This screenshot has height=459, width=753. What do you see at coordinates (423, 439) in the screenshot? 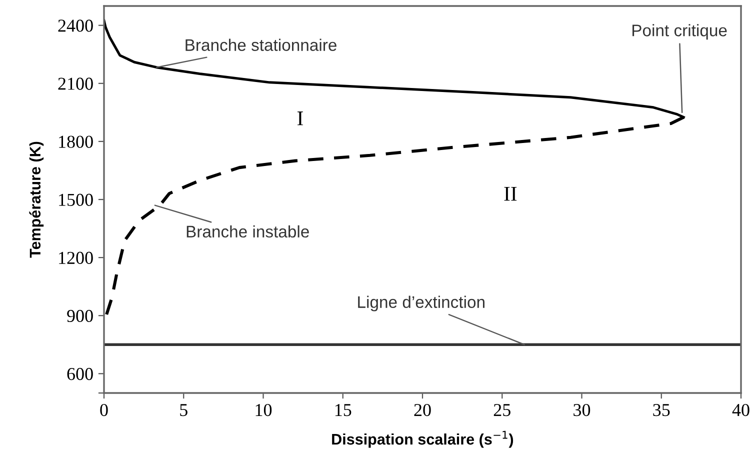
I see `x-axis-title: Dissipation scalaire (s$^{−1}$)` at bounding box center [423, 439].